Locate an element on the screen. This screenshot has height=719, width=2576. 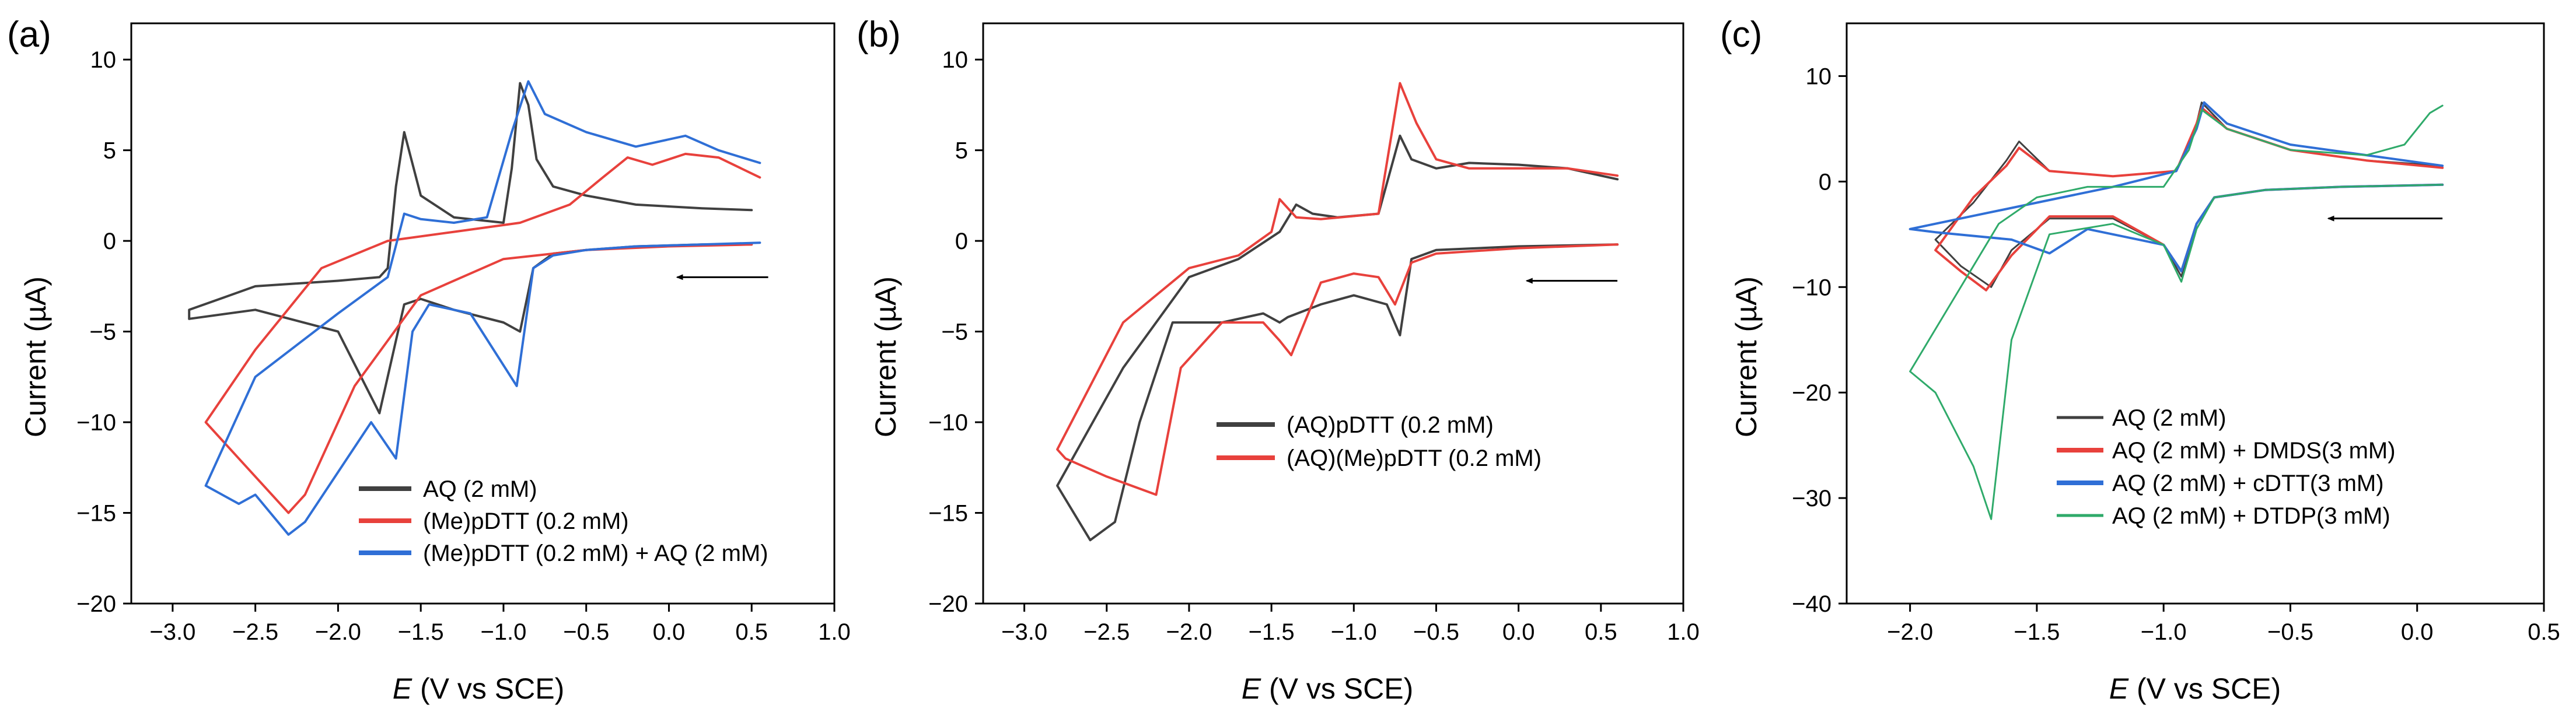
x-tick-label-a-0: −3.0 is located at coordinates (172, 632).